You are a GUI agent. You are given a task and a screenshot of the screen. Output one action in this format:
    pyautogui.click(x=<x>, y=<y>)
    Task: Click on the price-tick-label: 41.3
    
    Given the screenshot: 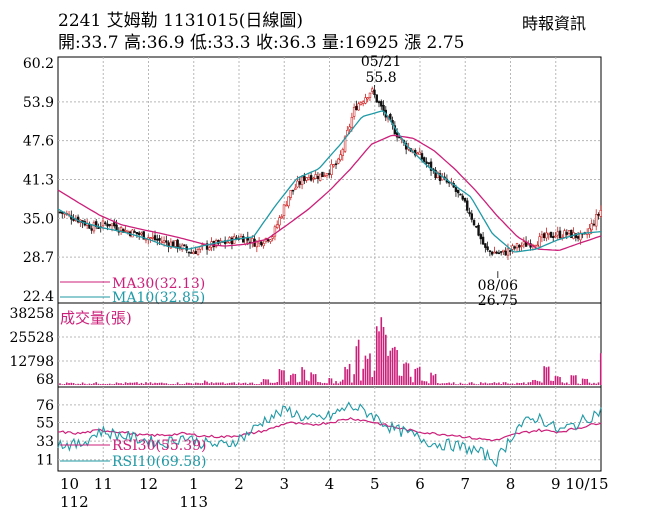 What is the action you would take?
    pyautogui.click(x=38, y=181)
    